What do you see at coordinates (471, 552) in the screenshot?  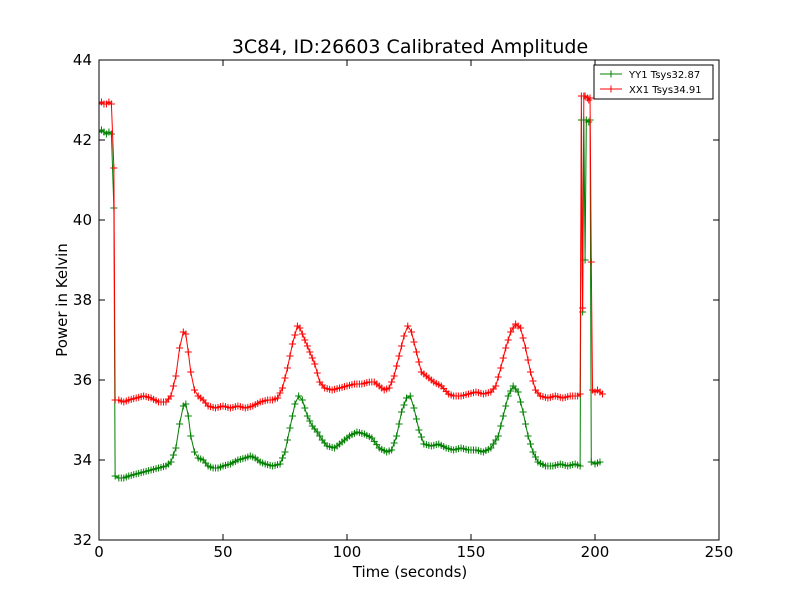 I see `x-tick-label: 150` at bounding box center [471, 552].